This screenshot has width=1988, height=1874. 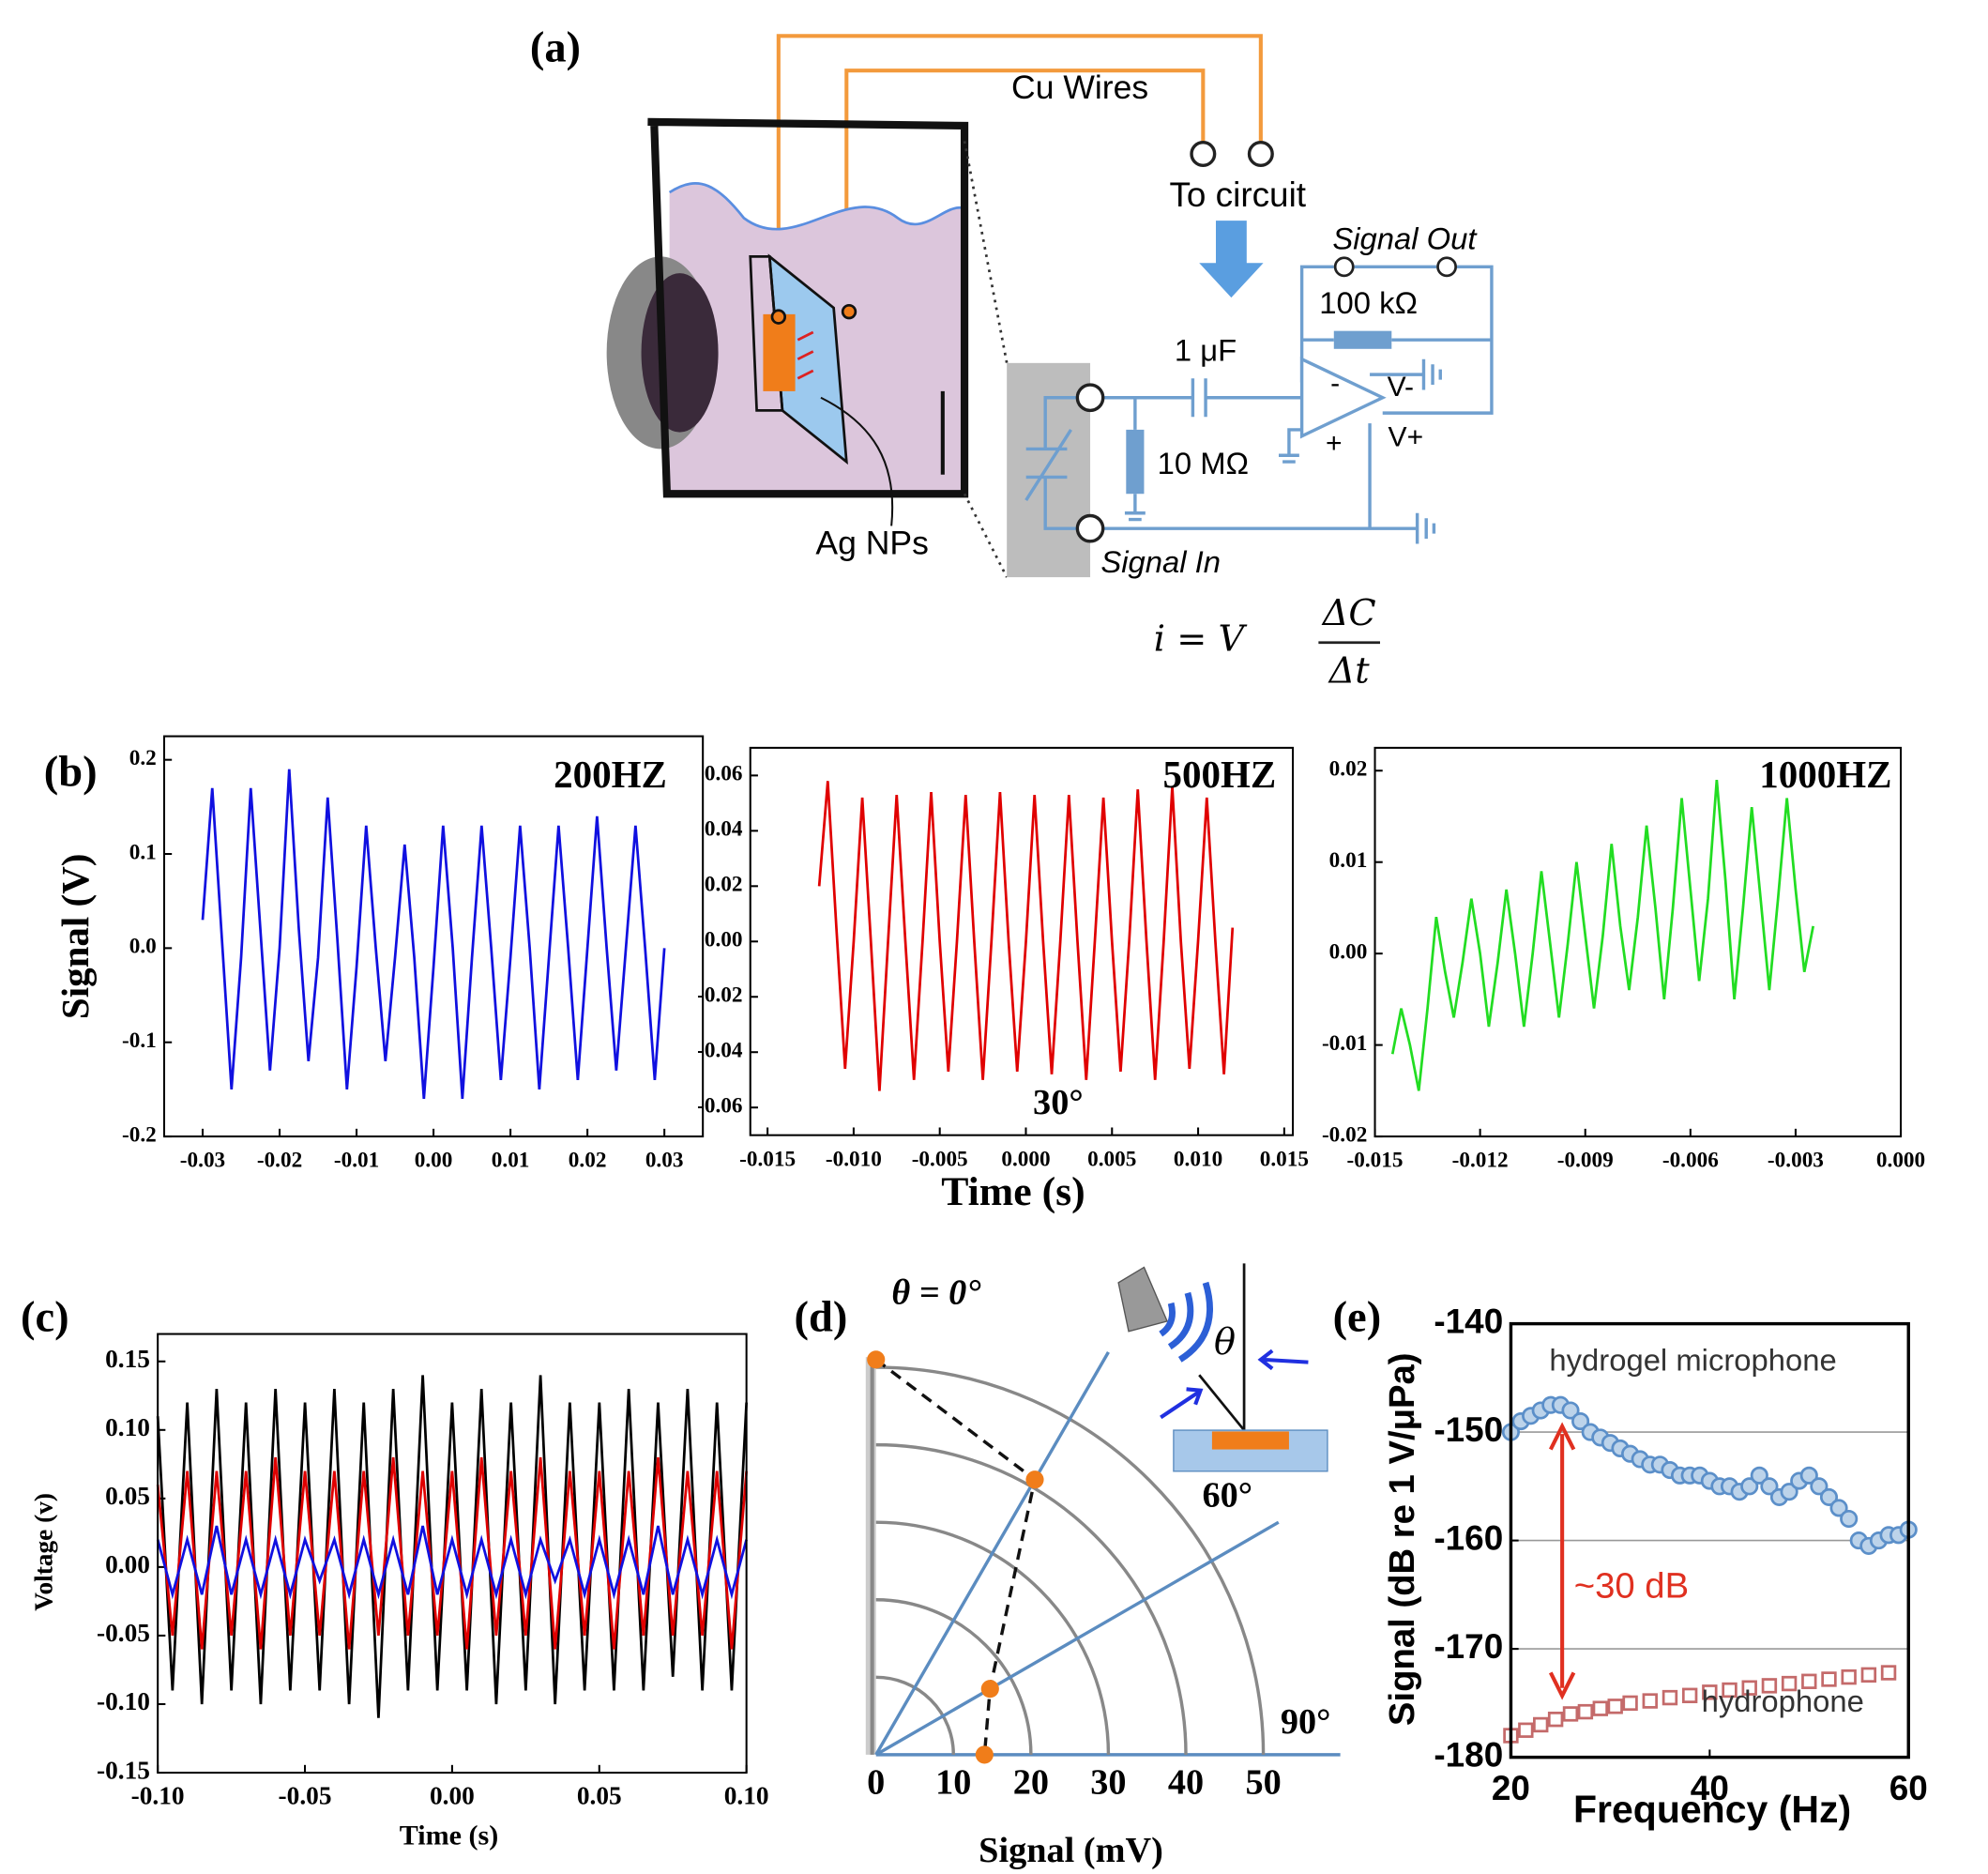 I want to click on y-tick-label: 0.0, so click(x=143, y=947).